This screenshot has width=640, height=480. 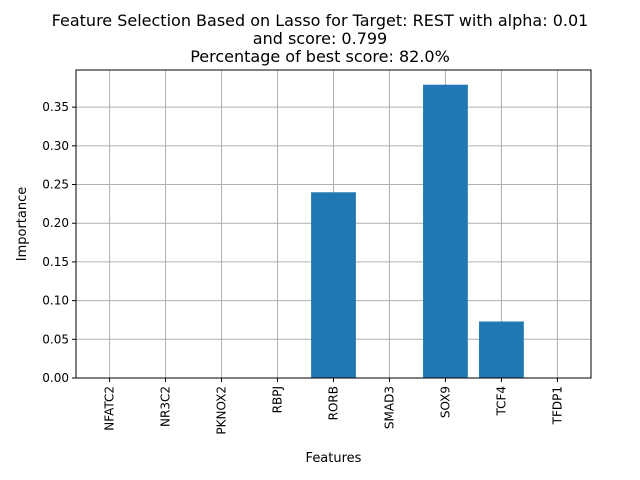 I want to click on x-tick-label: TCF4, so click(x=501, y=401).